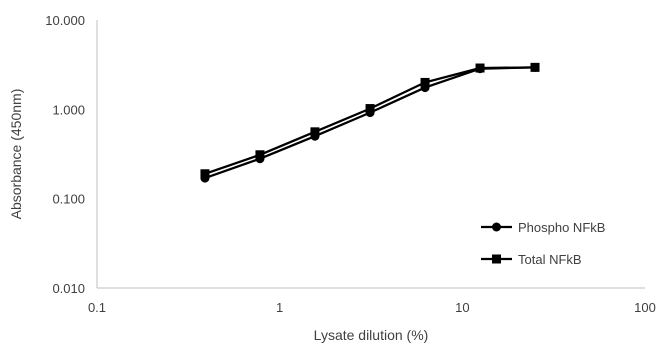 The height and width of the screenshot is (346, 661). Describe the element at coordinates (645, 307) in the screenshot. I see `x-tick-label: 100` at that location.